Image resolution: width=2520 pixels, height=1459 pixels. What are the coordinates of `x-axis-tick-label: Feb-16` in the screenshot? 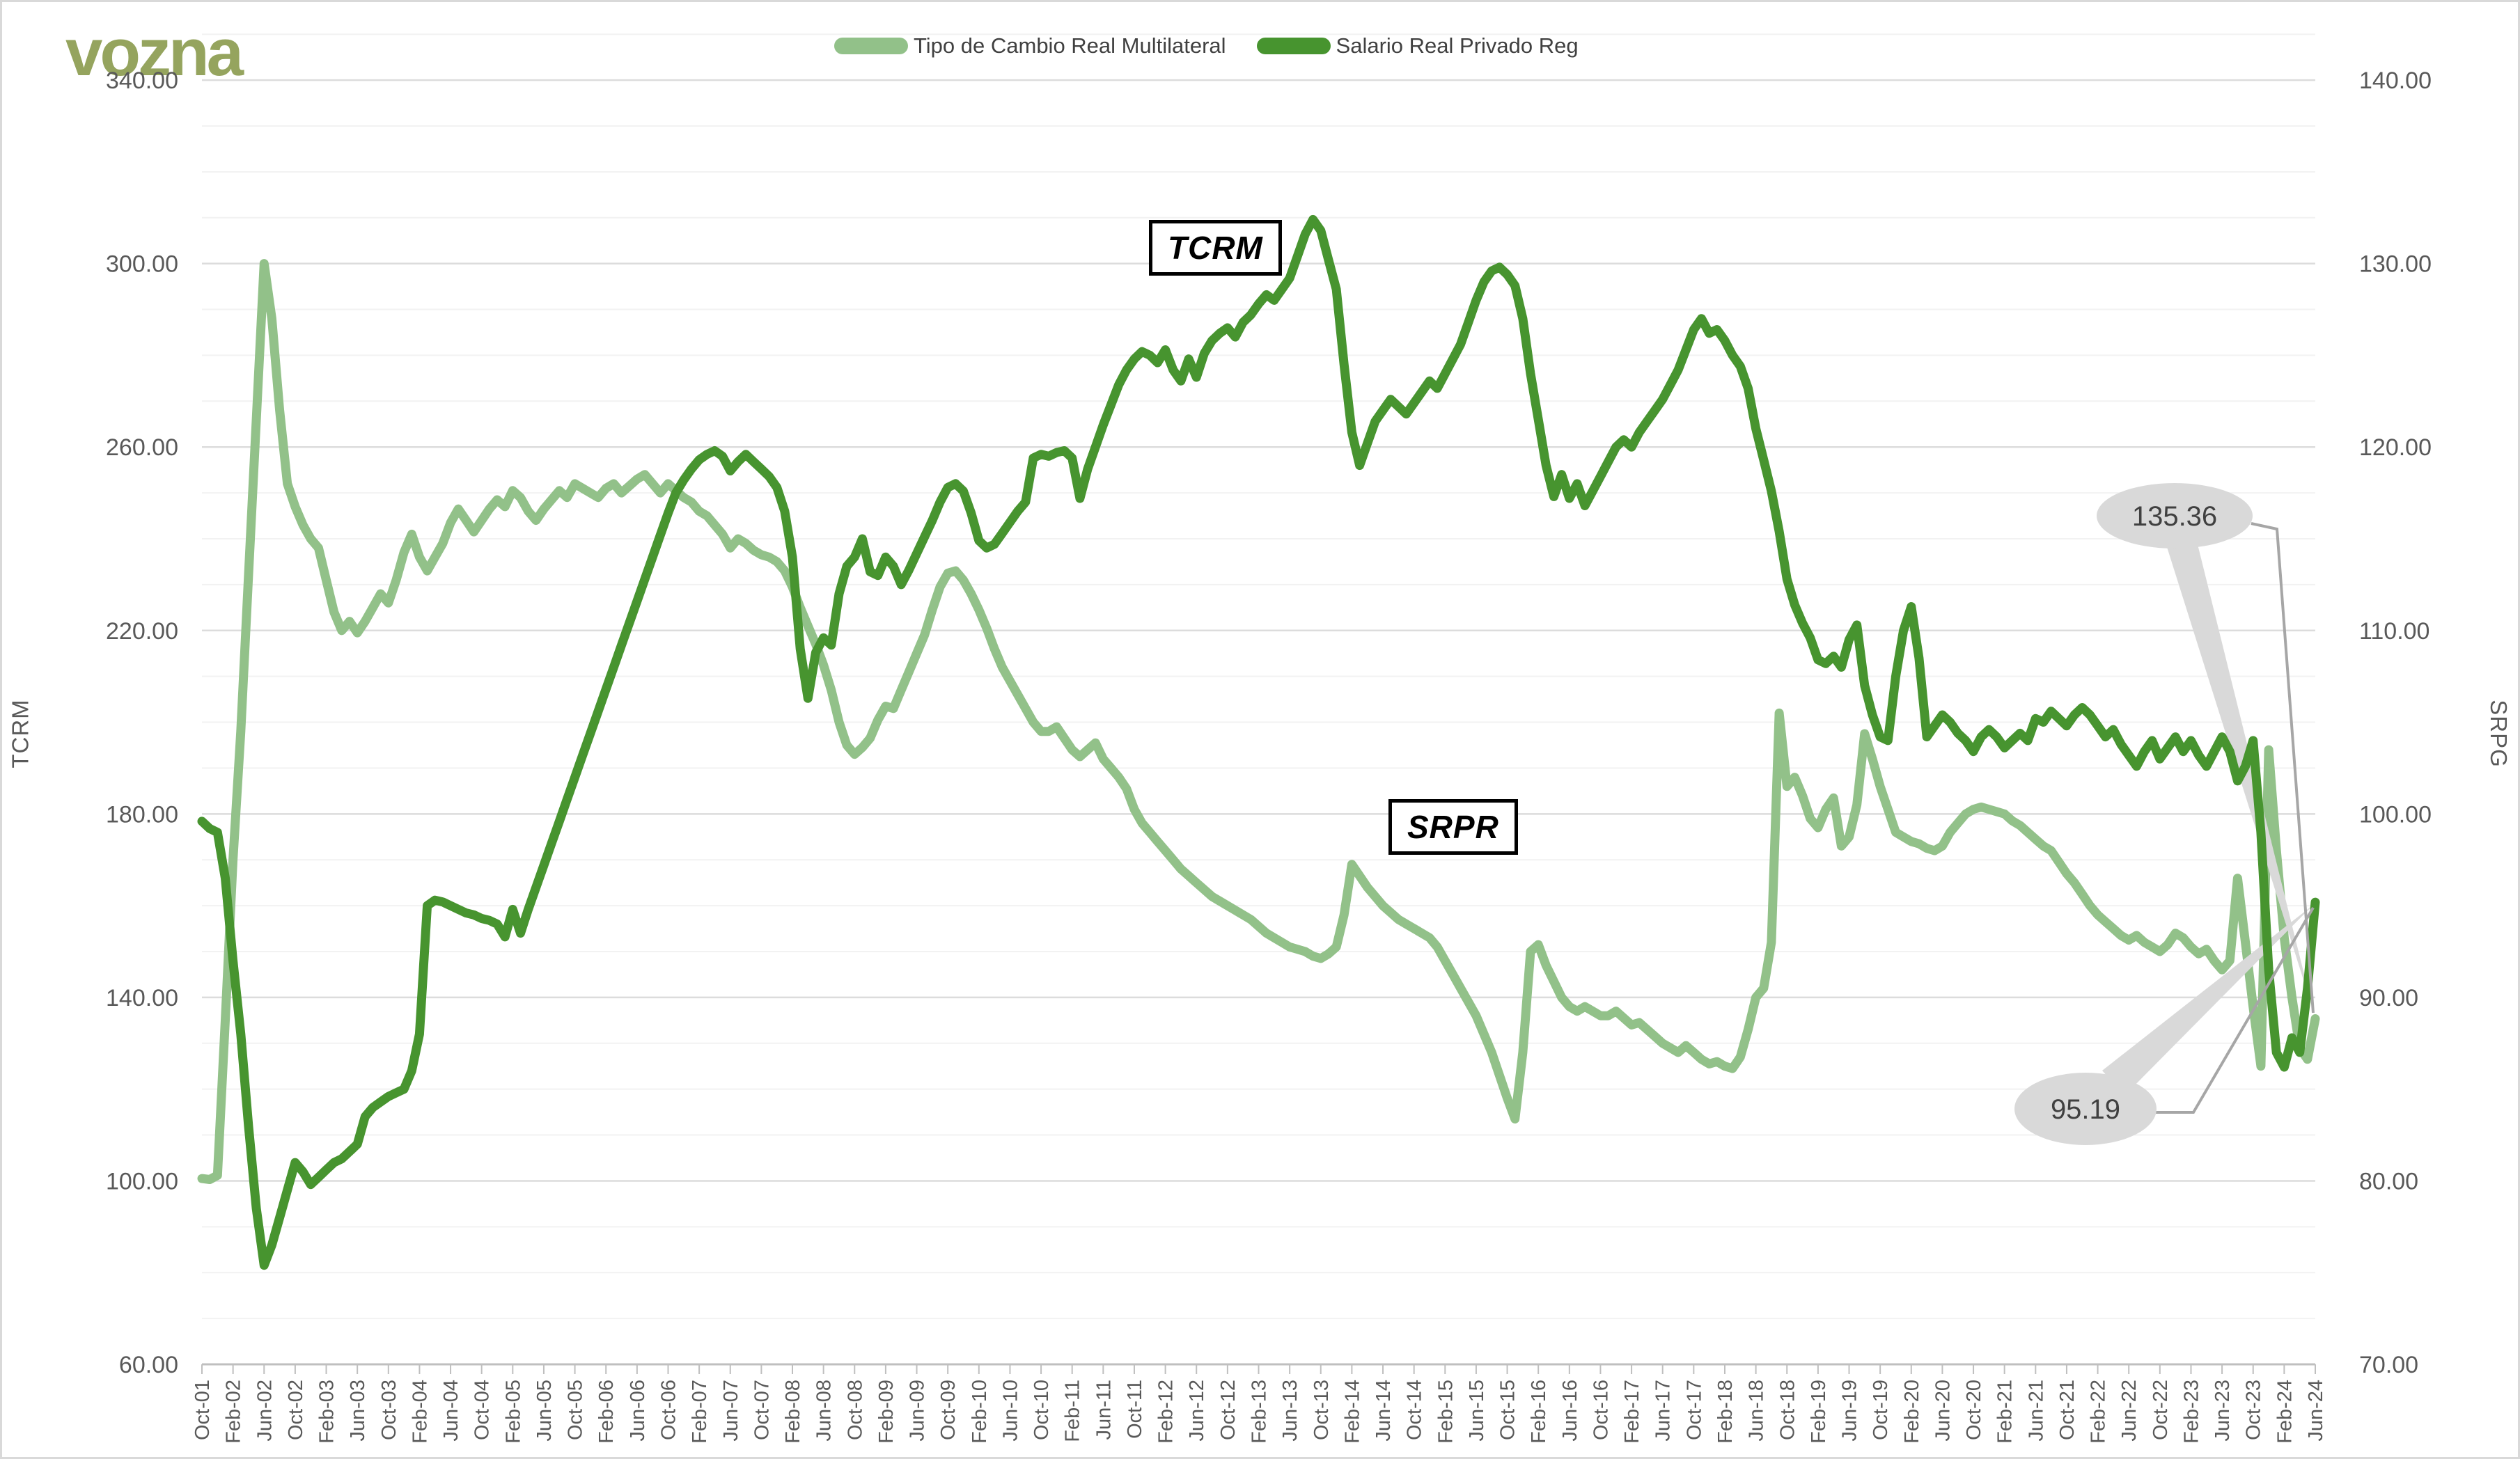 It's located at (1539, 1412).